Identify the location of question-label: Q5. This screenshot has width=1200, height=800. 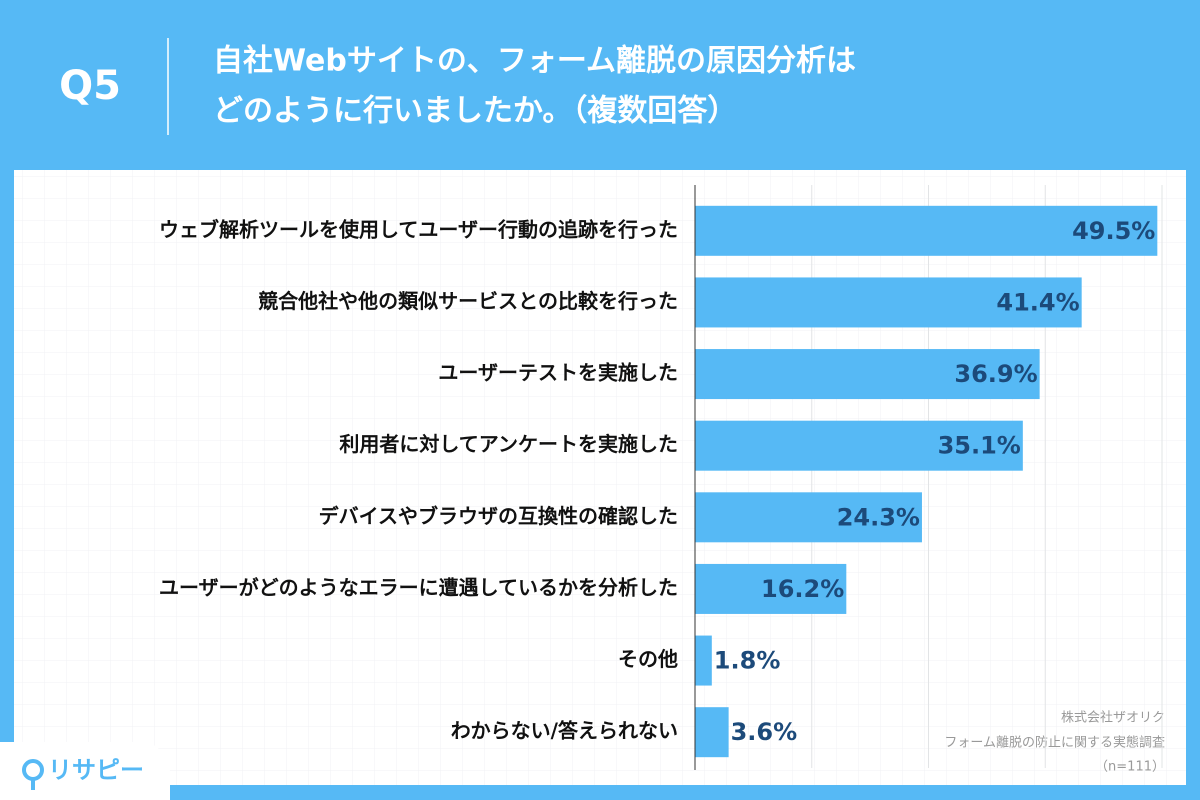
(90, 86).